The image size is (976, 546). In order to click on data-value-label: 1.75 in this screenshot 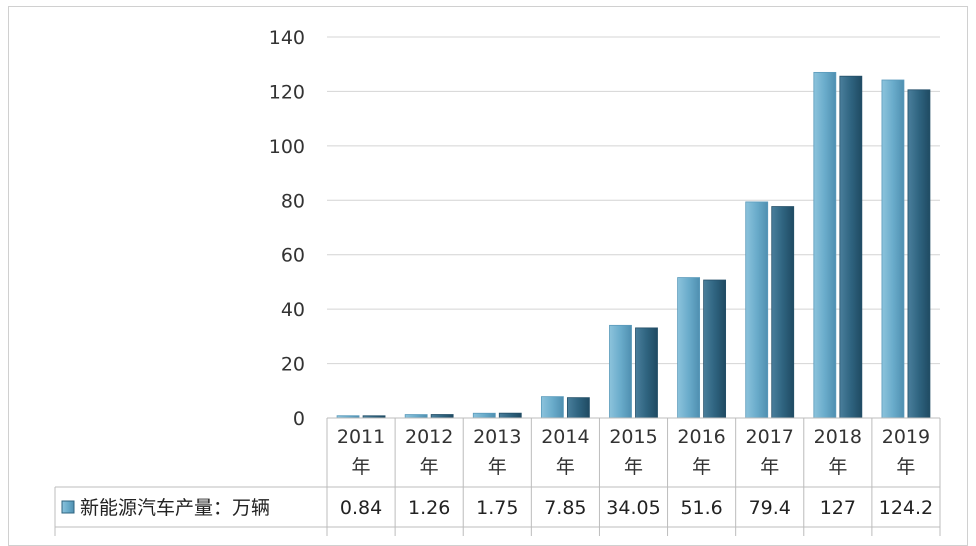, I will do `click(497, 508)`.